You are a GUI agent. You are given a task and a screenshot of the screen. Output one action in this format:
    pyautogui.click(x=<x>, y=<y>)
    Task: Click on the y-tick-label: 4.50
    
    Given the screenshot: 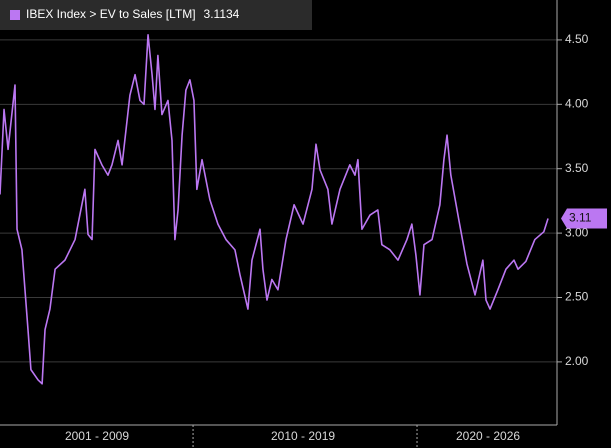 What is the action you would take?
    pyautogui.click(x=577, y=39)
    